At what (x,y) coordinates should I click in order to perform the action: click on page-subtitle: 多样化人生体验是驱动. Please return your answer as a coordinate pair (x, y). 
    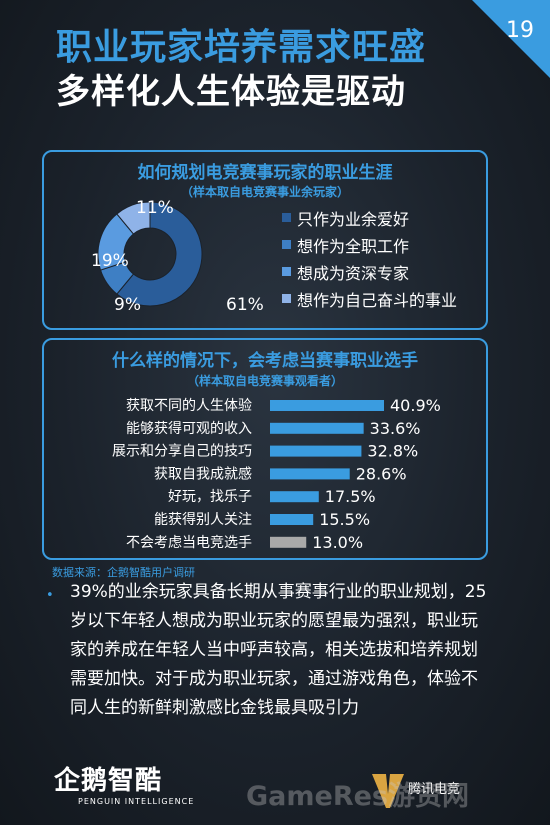
    Looking at the image, I should click on (231, 92).